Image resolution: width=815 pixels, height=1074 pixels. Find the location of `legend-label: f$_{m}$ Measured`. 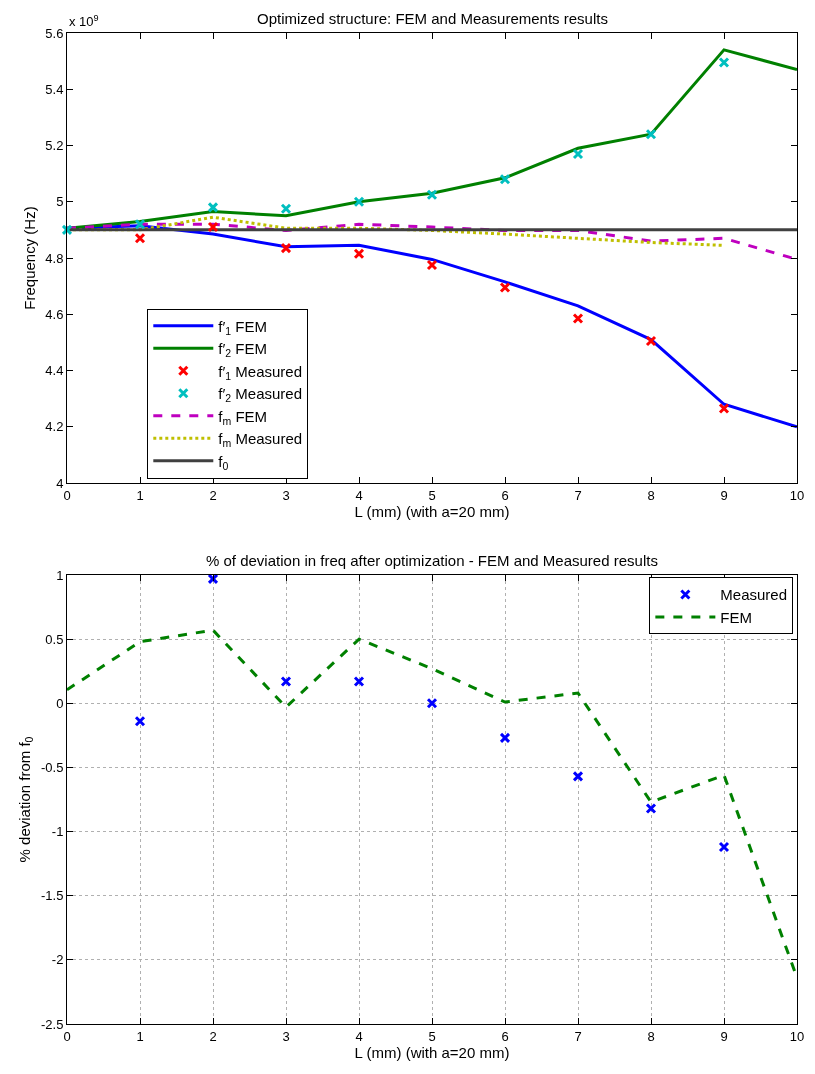

legend-label: f$_{m}$ Measured is located at coordinates (260, 440).